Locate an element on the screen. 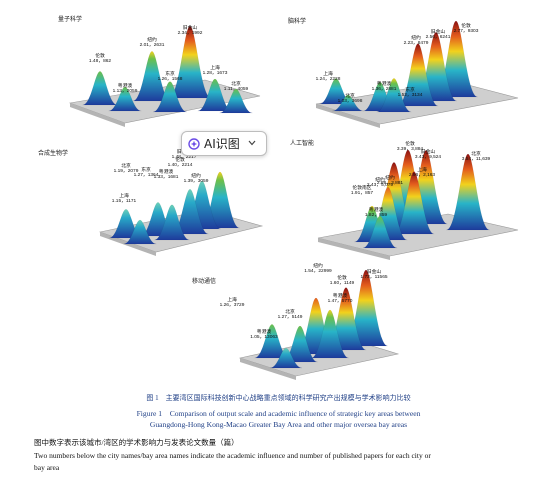 The width and height of the screenshot is (557, 482). peak-label: 伦敦南区 1.91，857 is located at coordinates (362, 191).